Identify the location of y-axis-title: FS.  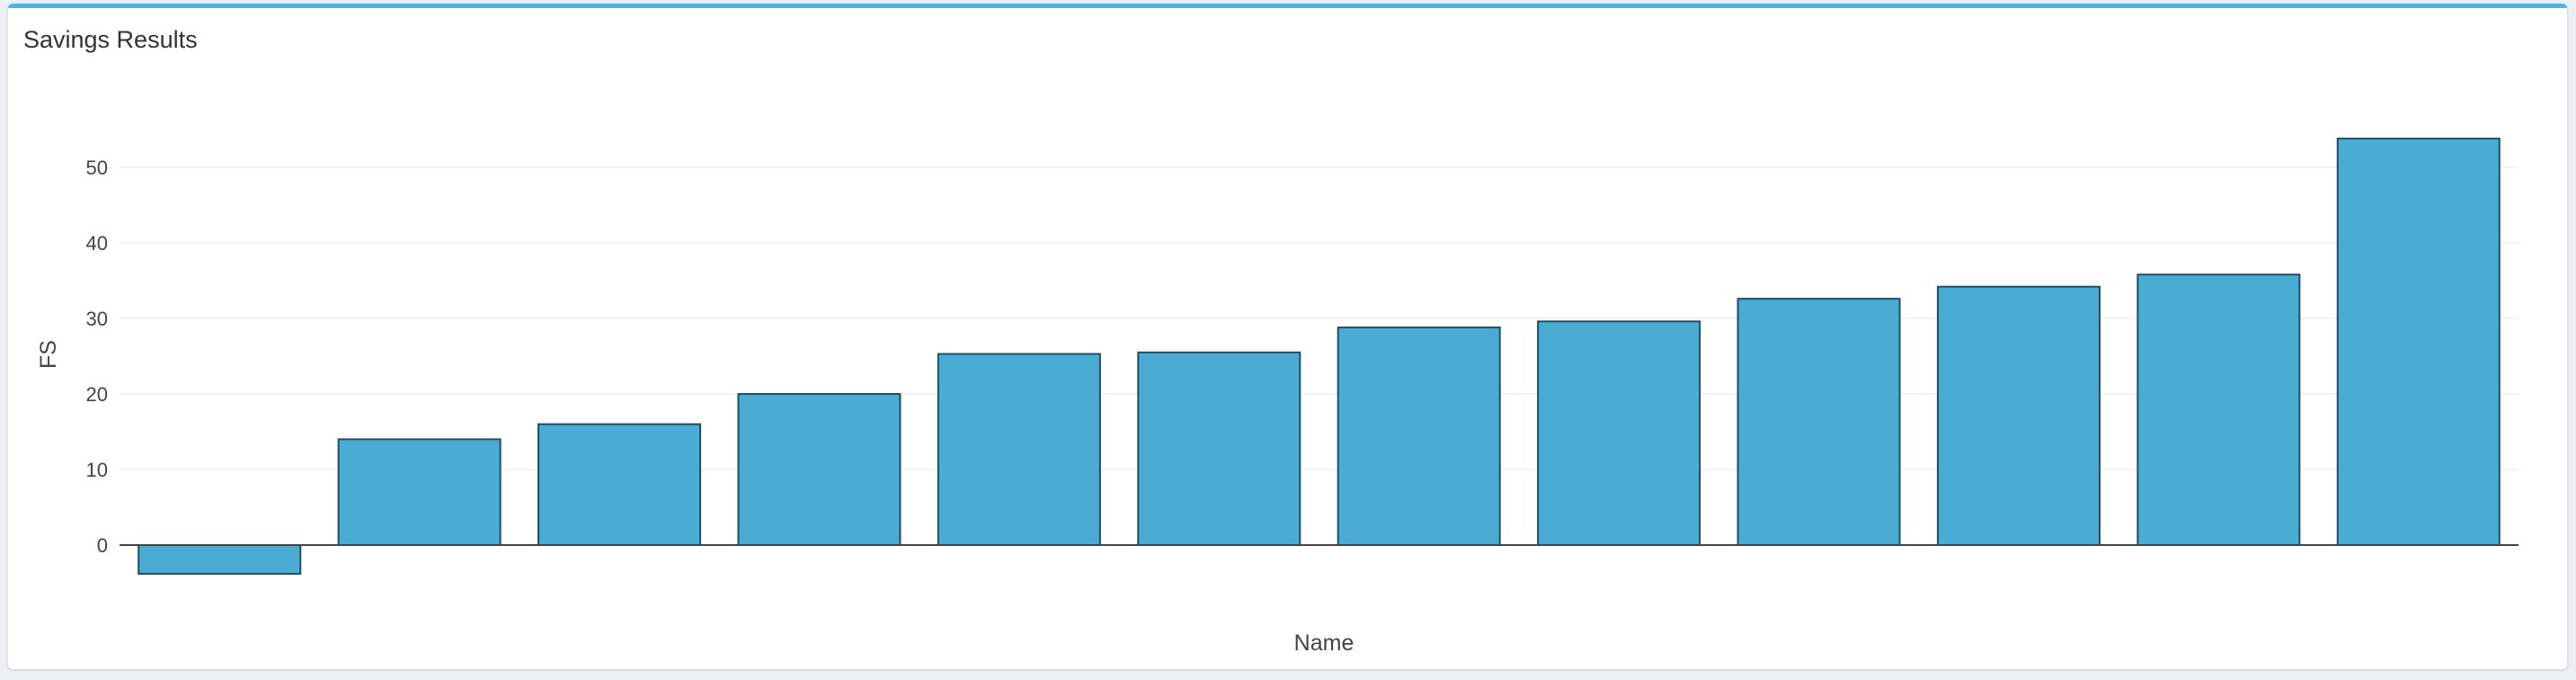
(48, 354).